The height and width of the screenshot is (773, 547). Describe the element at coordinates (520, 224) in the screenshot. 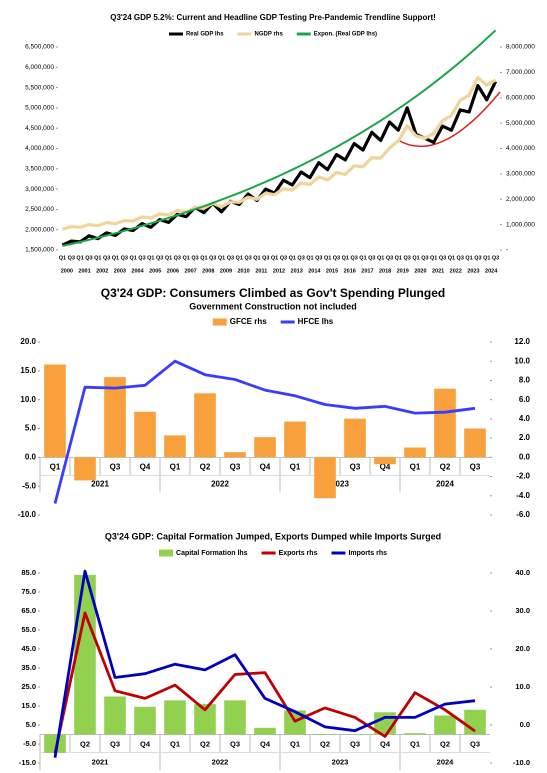

I see `y2-tick-label: 1,000,000` at that location.